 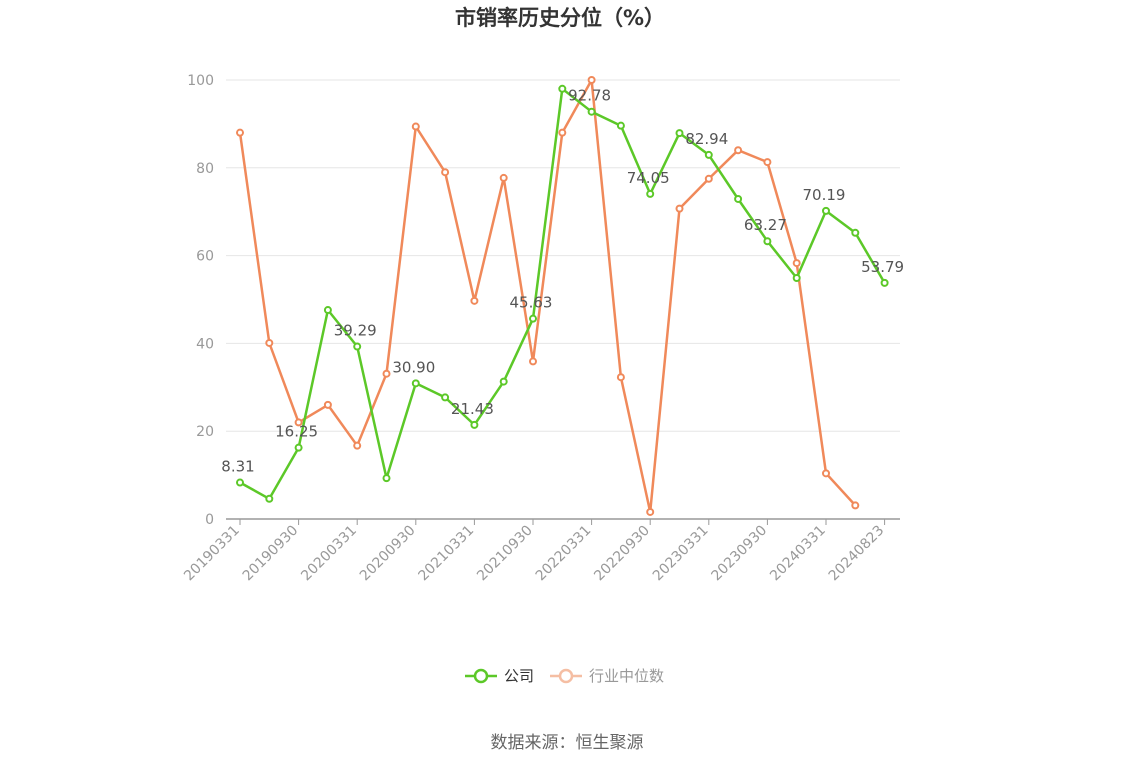 What do you see at coordinates (622, 554) in the screenshot?
I see `x-tick-label: 20220930` at bounding box center [622, 554].